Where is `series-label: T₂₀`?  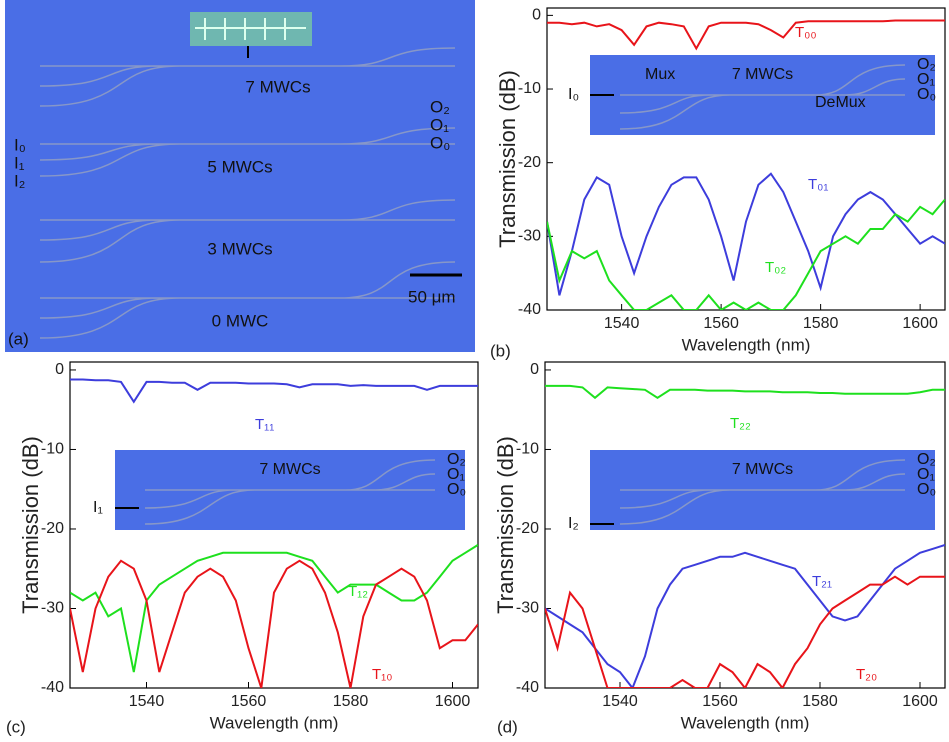 series-label: T₂₀ is located at coordinates (866, 674).